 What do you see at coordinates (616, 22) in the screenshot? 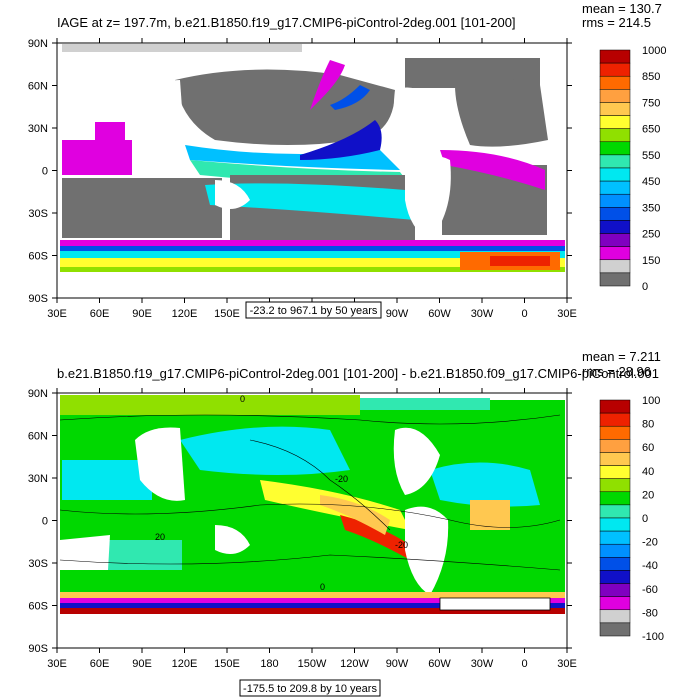
I see `panel1-rms: rms = 214.5` at bounding box center [616, 22].